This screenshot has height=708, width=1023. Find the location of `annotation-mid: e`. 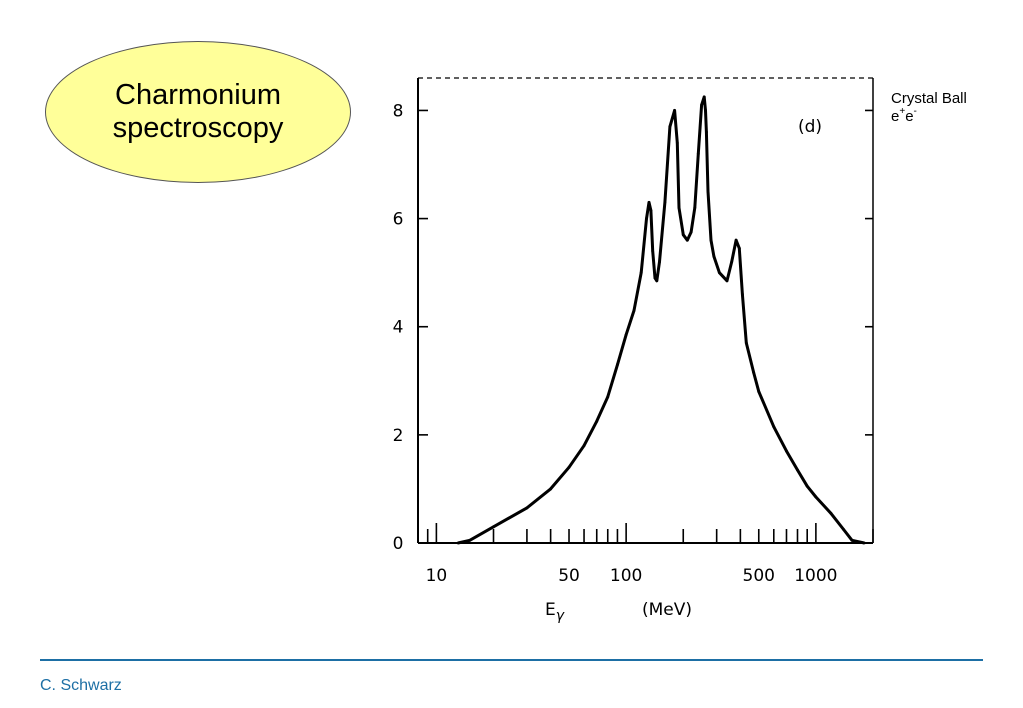

annotation-mid: e is located at coordinates (909, 116).